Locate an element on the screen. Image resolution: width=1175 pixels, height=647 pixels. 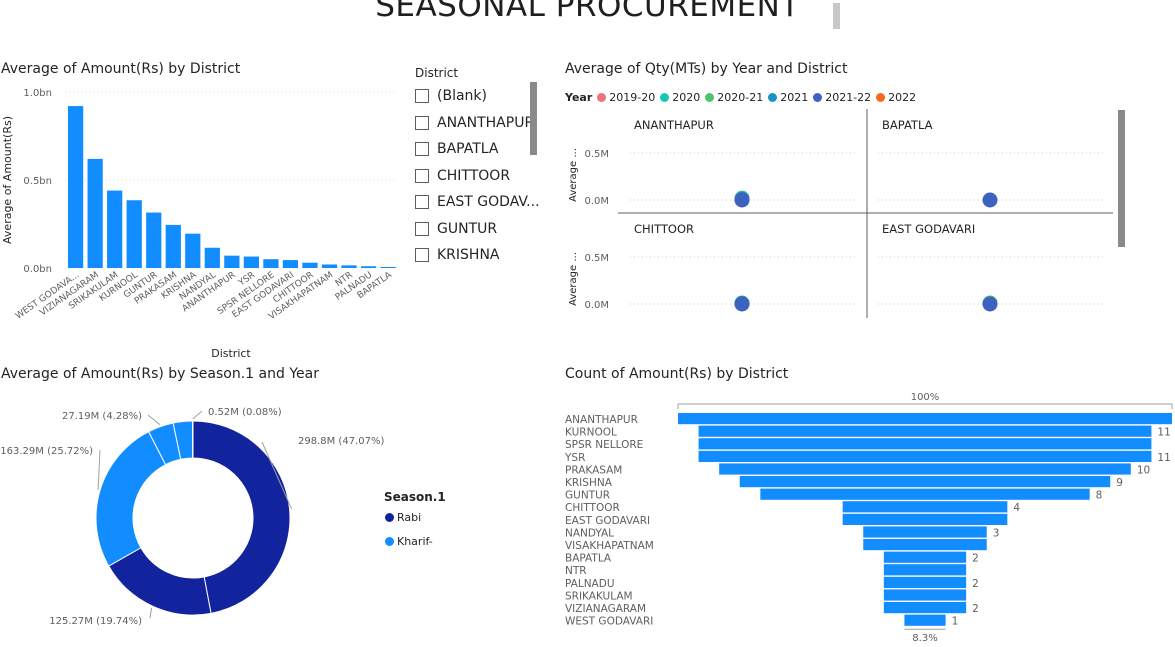
bar-srikakulam is located at coordinates (115, 229).